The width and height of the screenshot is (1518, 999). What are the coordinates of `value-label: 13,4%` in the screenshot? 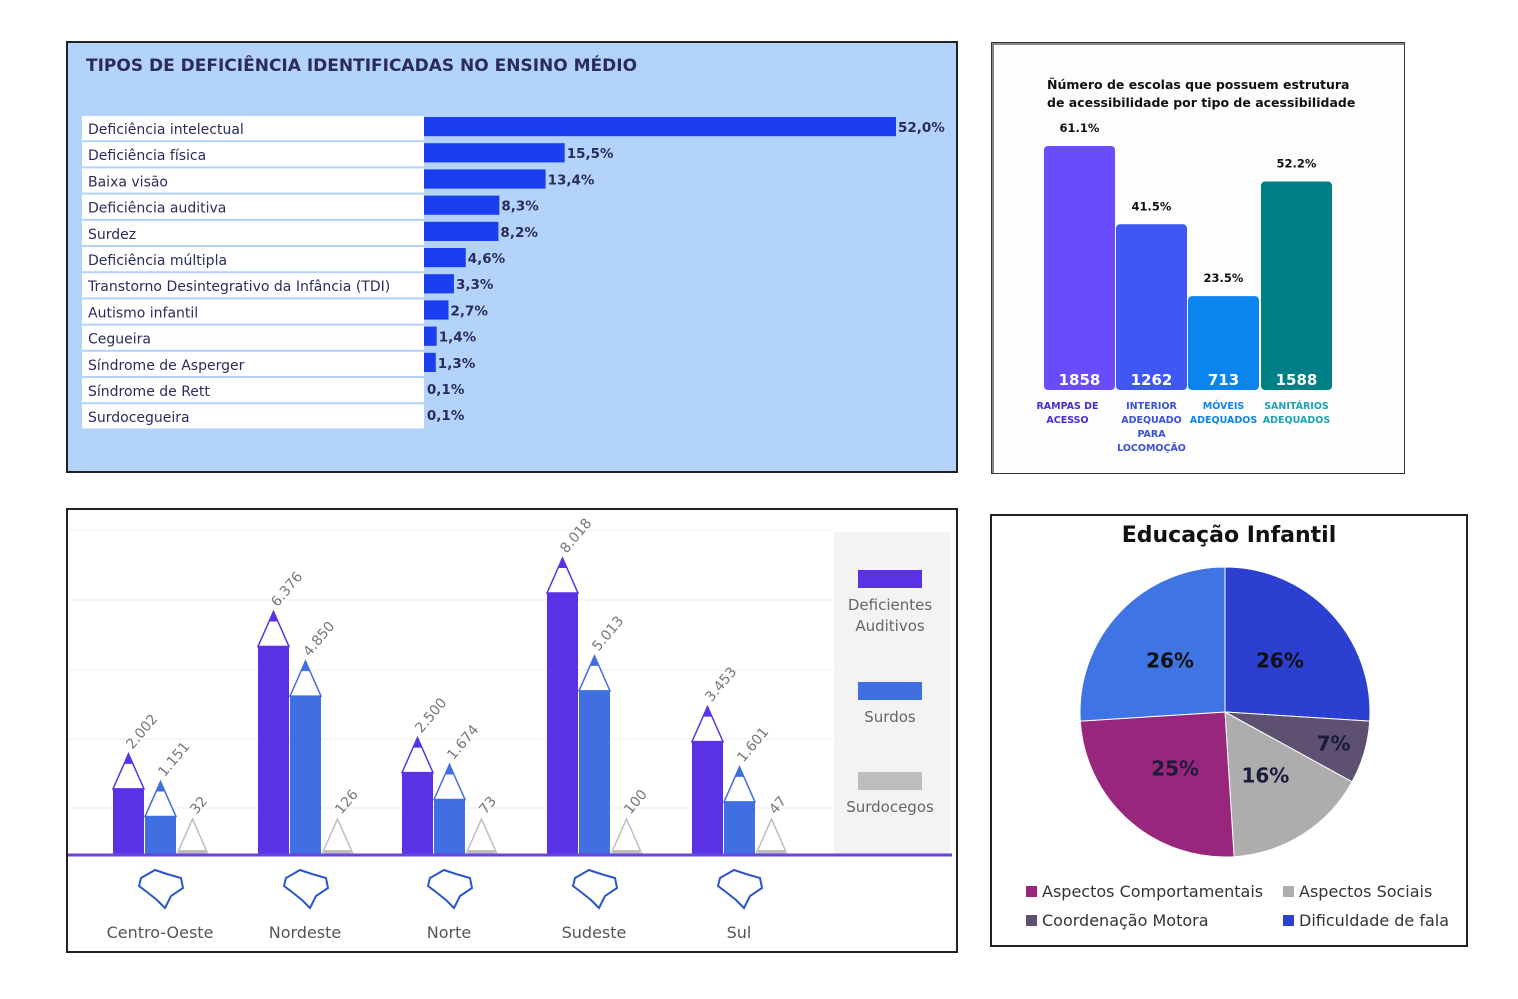 It's located at (571, 180).